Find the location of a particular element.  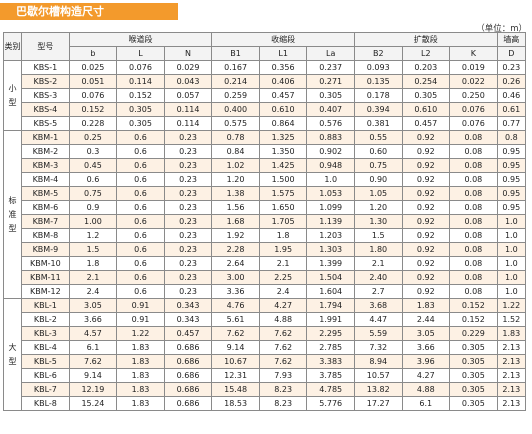

value-cell-b1: 1.92 is located at coordinates (235, 235).